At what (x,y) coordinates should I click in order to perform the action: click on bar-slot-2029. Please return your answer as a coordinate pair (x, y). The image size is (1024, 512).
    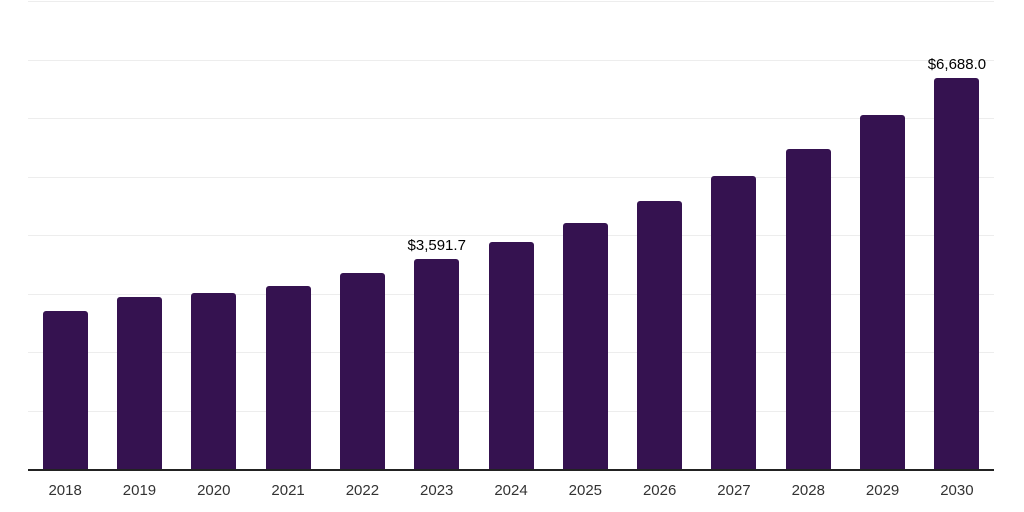
    Looking at the image, I should click on (882, 235).